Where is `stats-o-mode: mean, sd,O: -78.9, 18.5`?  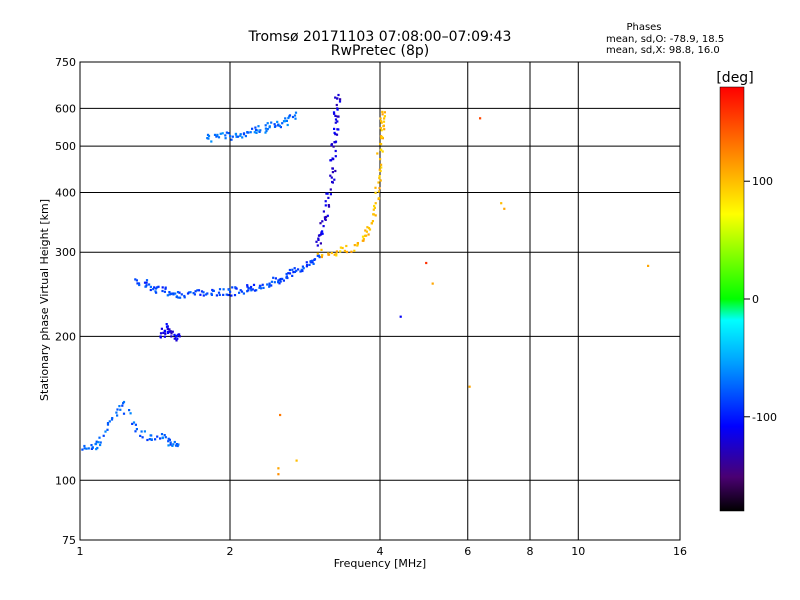 stats-o-mode: mean, sd,O: -78.9, 18.5 is located at coordinates (665, 39).